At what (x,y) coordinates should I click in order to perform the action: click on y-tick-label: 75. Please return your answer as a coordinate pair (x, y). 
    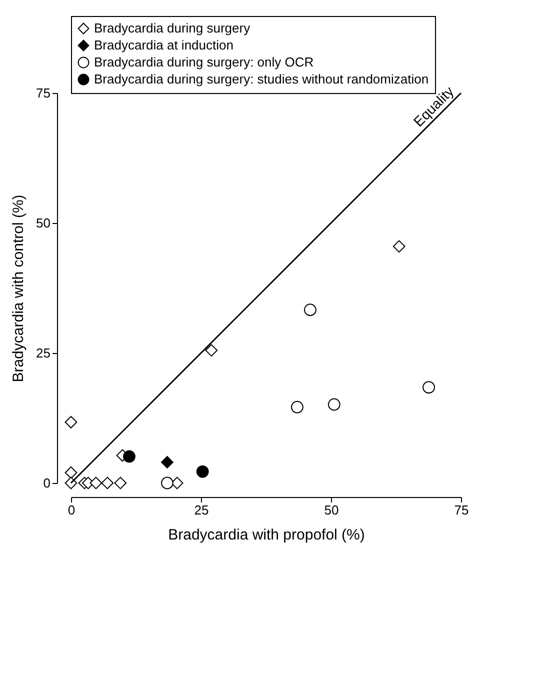
    Looking at the image, I should click on (43, 93).